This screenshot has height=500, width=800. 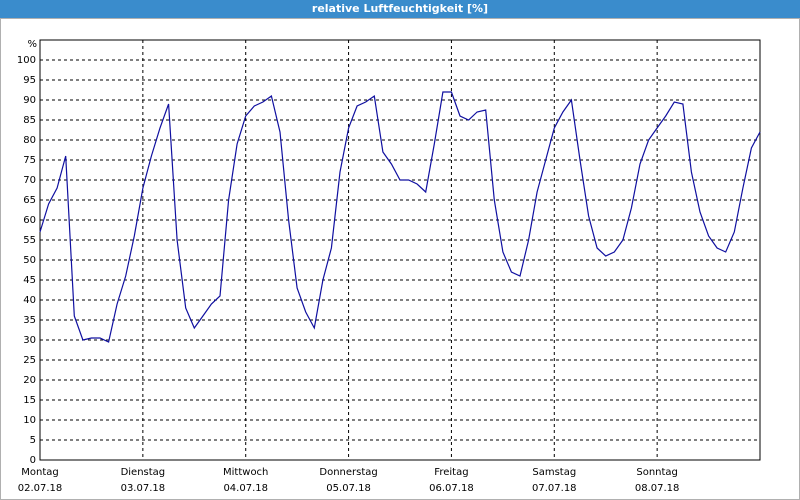 I want to click on y-tick-label: 75, so click(x=29, y=160).